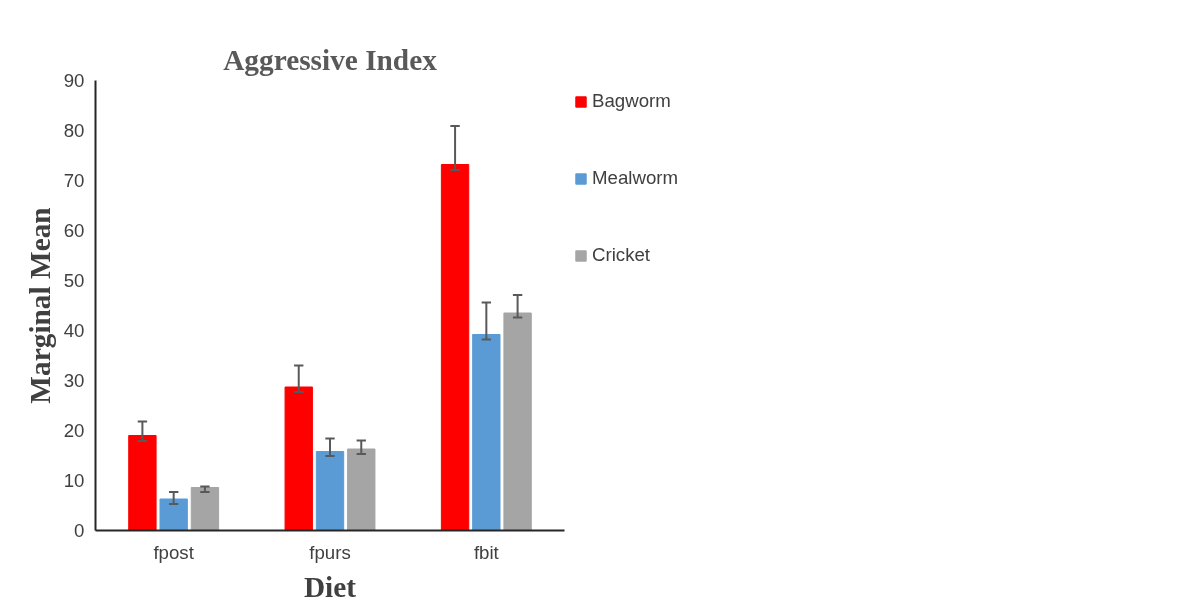 The width and height of the screenshot is (1182, 613). Describe the element at coordinates (74, 280) in the screenshot. I see `y-tick-label: 50` at that location.